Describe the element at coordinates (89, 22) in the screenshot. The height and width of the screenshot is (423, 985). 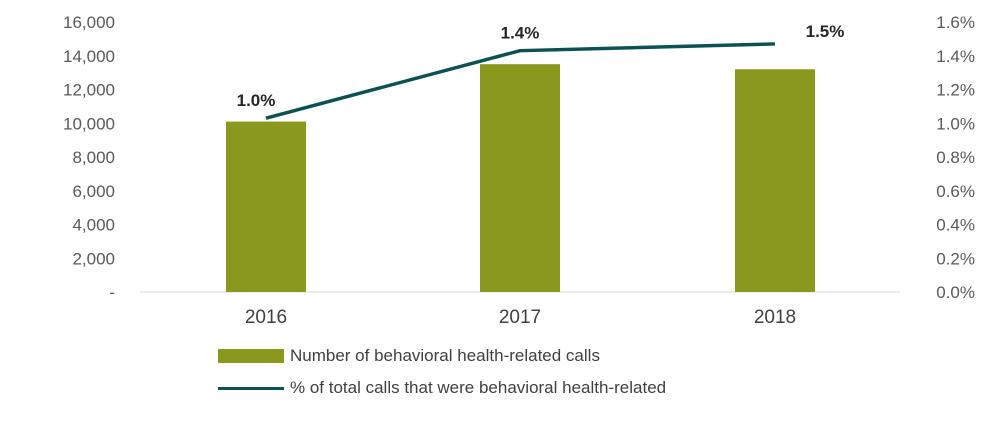
I see `left-tick-label: 16,000` at that location.